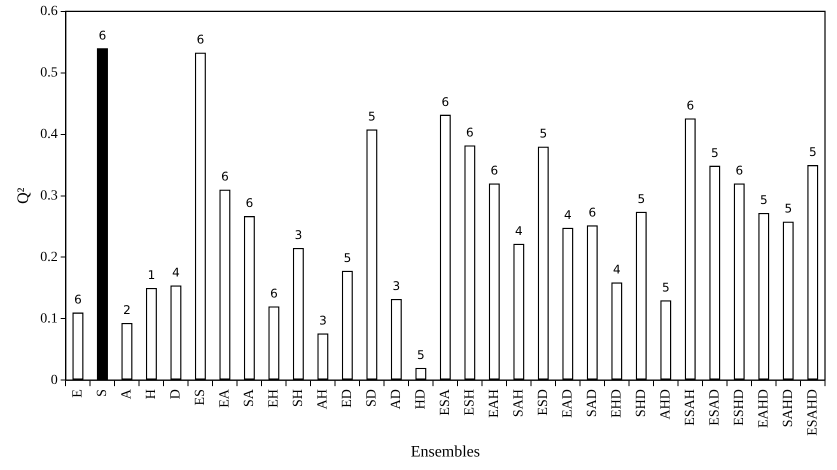  I want to click on x-tick-label: EAD, so click(568, 403).